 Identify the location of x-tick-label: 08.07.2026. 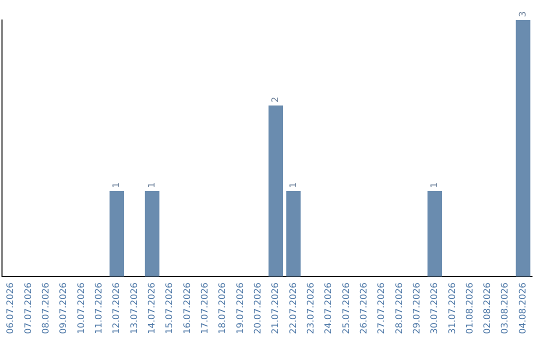
(47, 308).